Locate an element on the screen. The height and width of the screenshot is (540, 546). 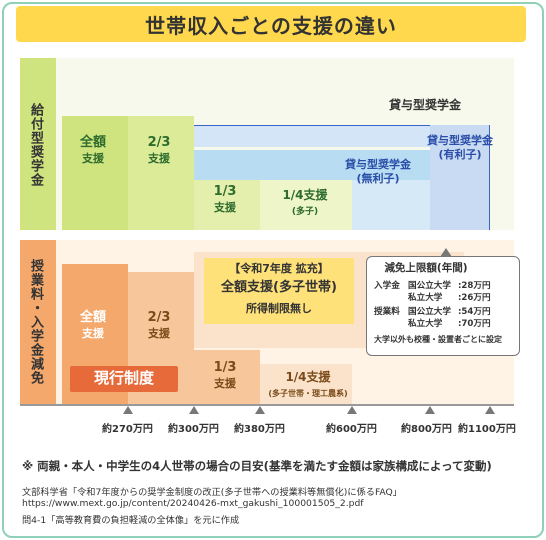
expansion-subtitle: 所得制限無し is located at coordinates (279, 308).